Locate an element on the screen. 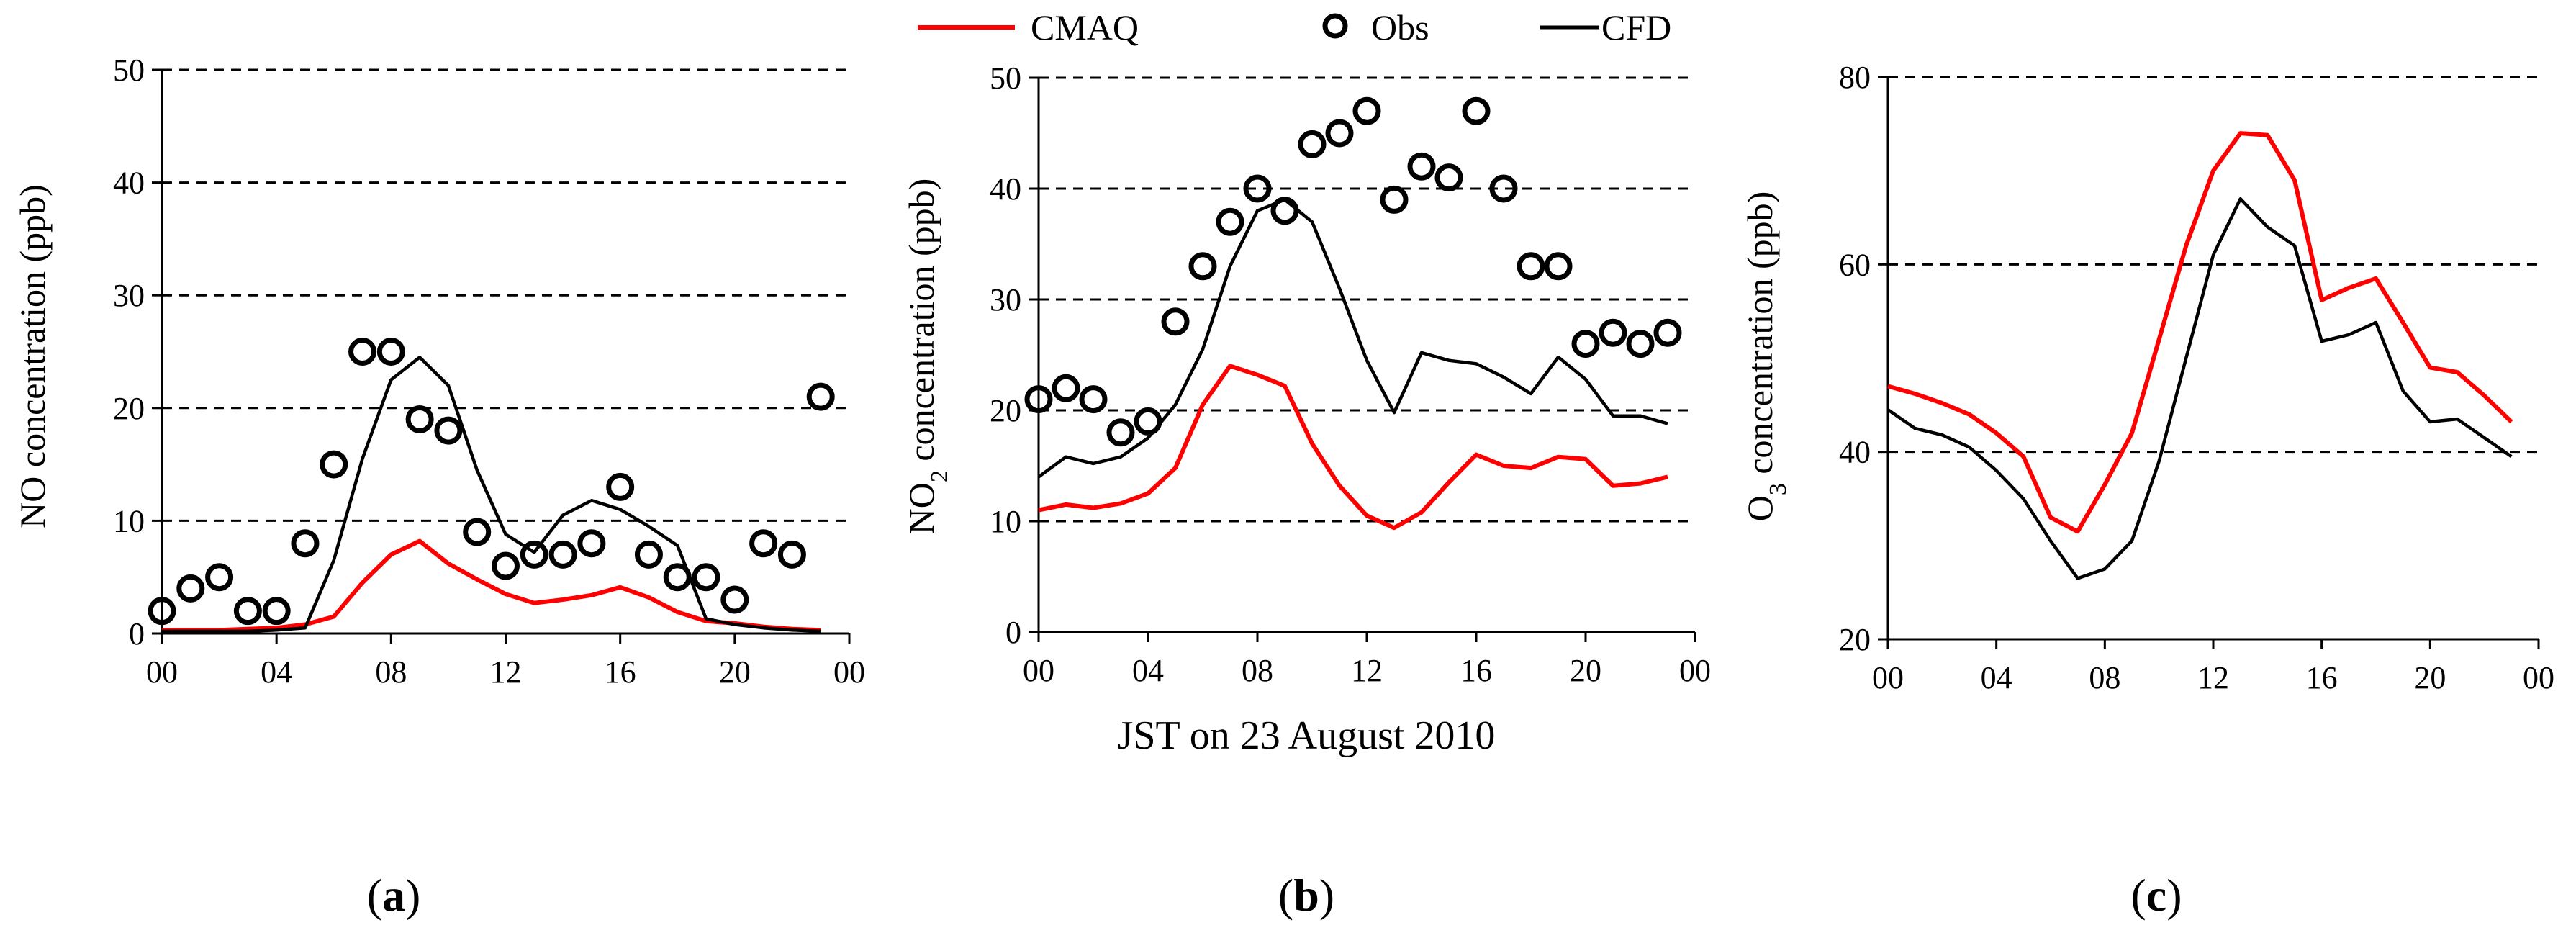 The image size is (2576, 938). panel-b-series is located at coordinates (1353, 313).